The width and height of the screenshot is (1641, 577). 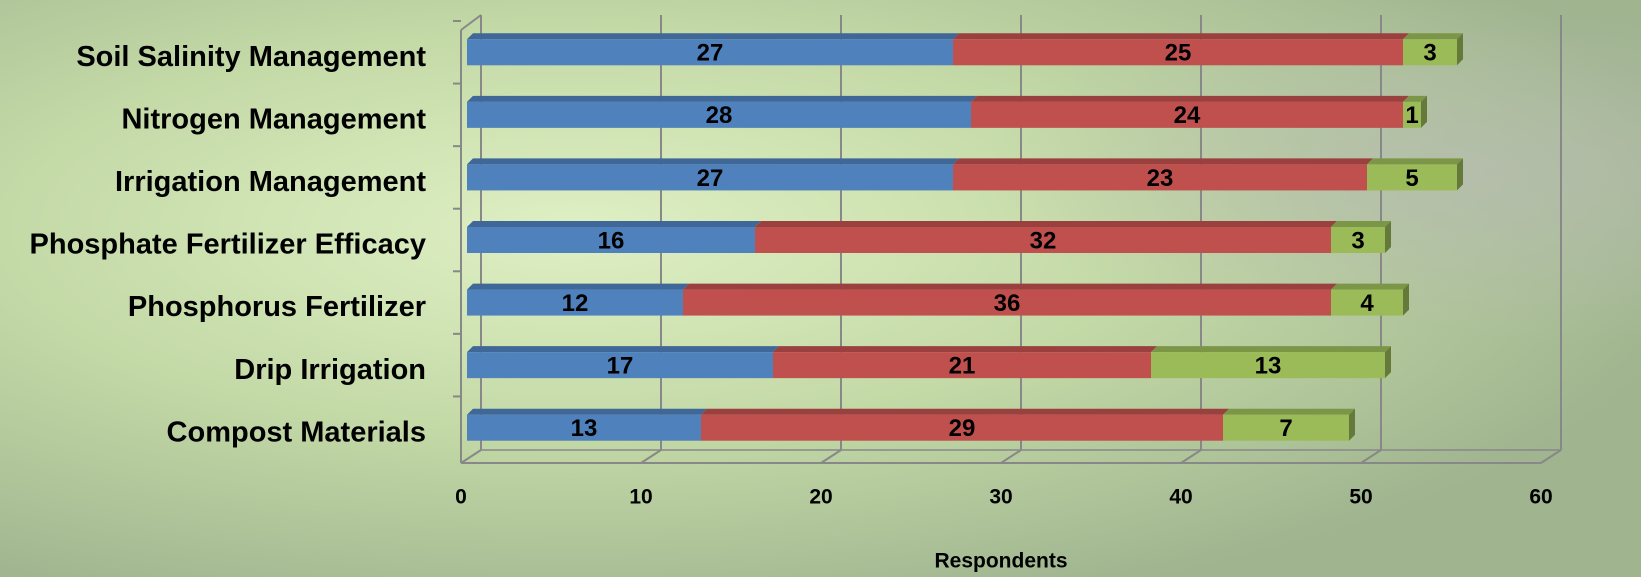 I want to click on data-label: 7, so click(x=1285, y=428).